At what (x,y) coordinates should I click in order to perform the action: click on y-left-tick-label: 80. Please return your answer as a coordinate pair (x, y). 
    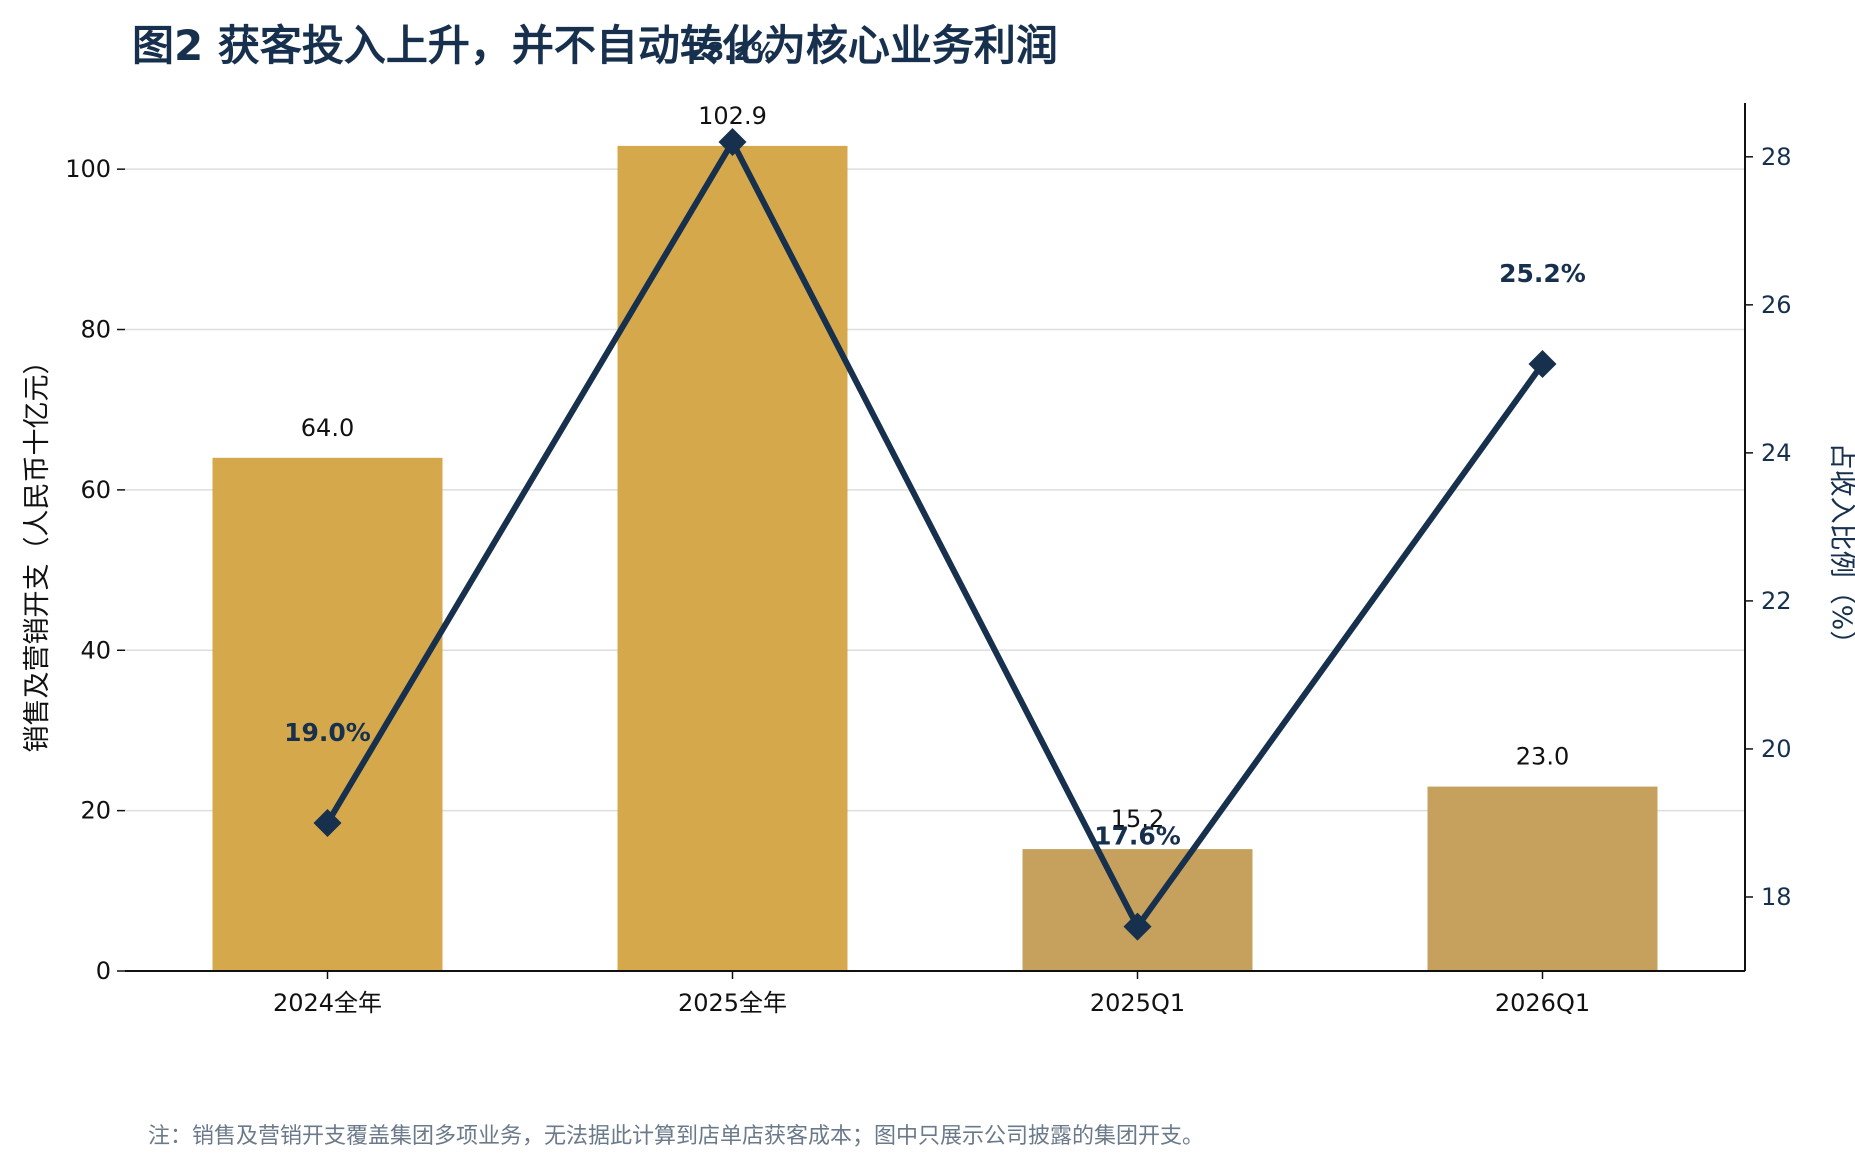
    Looking at the image, I should click on (95, 330).